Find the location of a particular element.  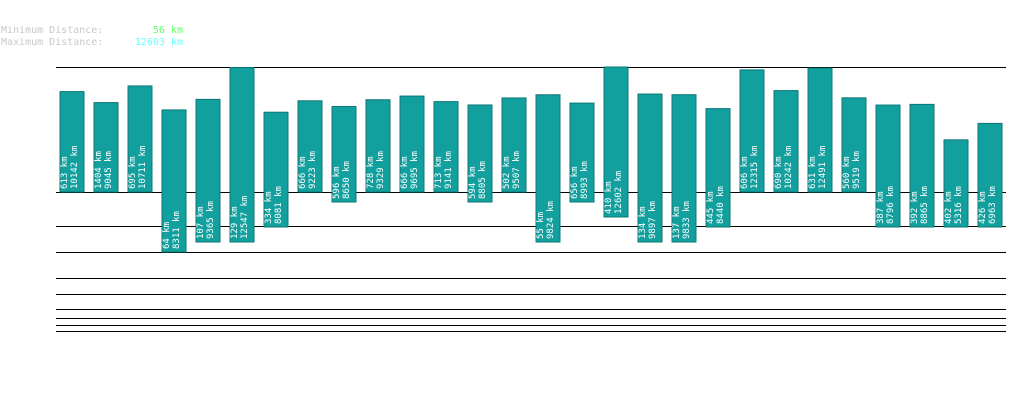

bar-label-upper: 10242 km is located at coordinates (789, 167).